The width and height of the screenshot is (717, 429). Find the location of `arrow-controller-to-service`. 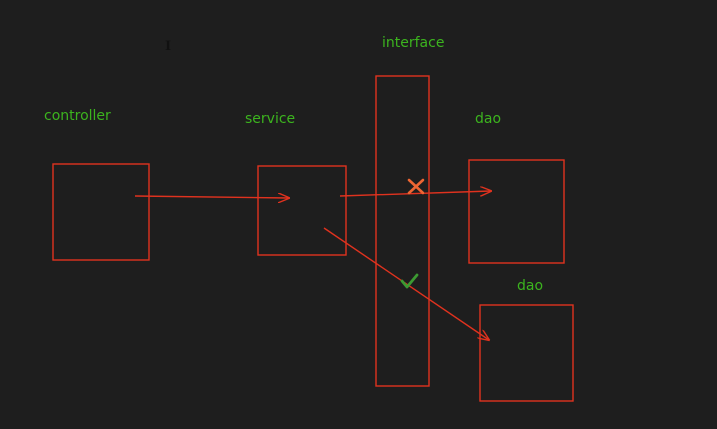

arrow-controller-to-service is located at coordinates (211, 197).